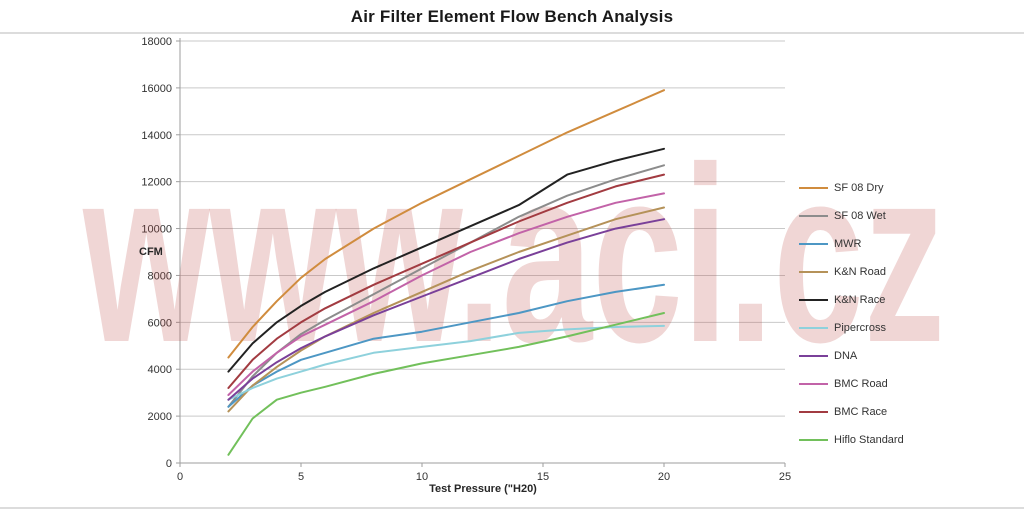 The width and height of the screenshot is (1024, 512). I want to click on legend-label: BMC Road, so click(861, 384).